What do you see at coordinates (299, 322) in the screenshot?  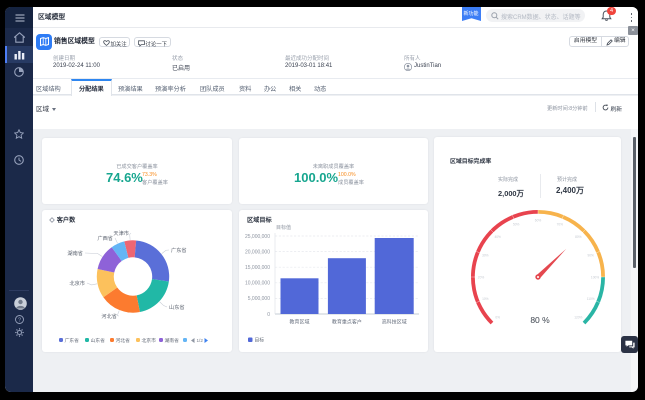 I see `svg-text: 教育区域` at bounding box center [299, 322].